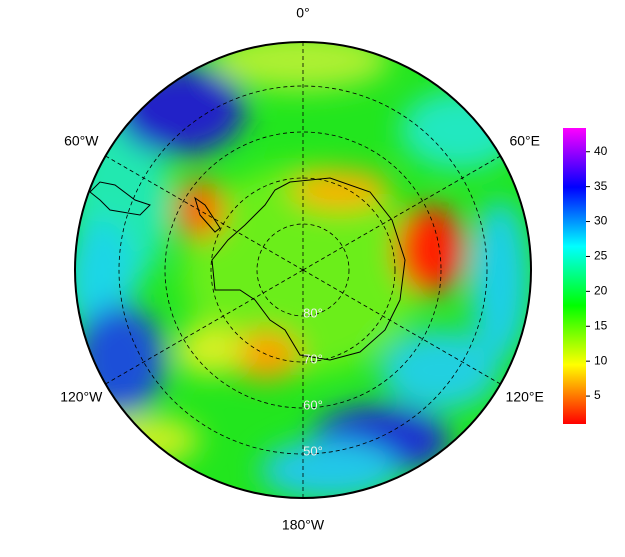 The image size is (625, 557). Describe the element at coordinates (601, 186) in the screenshot. I see `colorbar-tick-label: 35` at that location.